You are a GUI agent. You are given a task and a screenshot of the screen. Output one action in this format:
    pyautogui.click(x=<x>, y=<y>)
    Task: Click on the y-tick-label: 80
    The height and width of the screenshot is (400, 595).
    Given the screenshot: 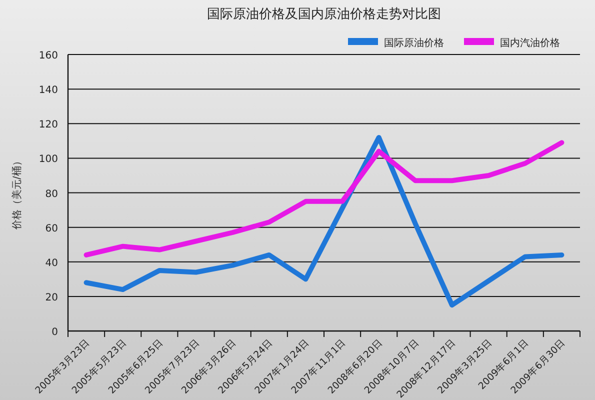 What is the action you would take?
    pyautogui.click(x=51, y=194)
    